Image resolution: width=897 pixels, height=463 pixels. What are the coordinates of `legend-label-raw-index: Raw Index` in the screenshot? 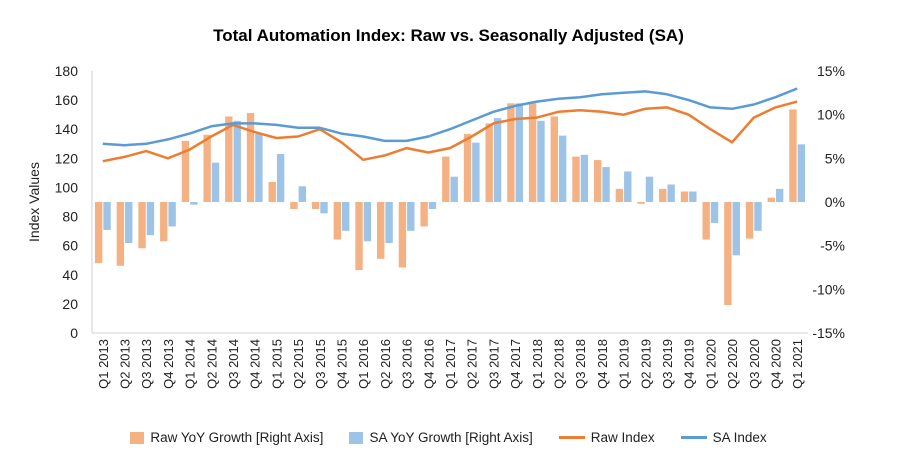 It's located at (622, 437).